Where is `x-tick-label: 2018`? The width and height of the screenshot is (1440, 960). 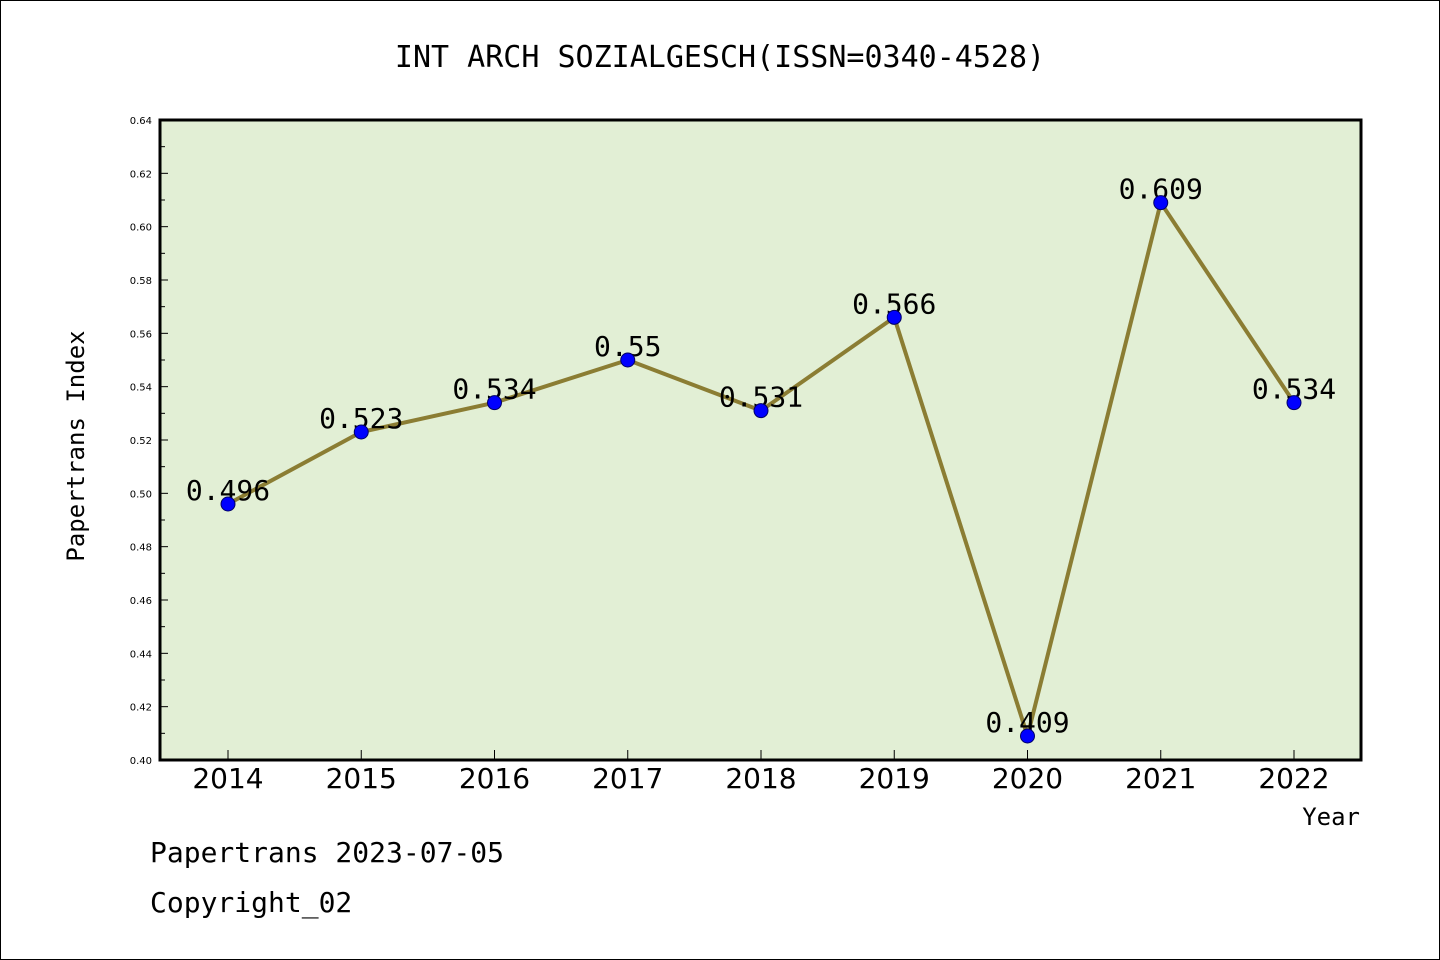 x-tick-label: 2018 is located at coordinates (760, 778).